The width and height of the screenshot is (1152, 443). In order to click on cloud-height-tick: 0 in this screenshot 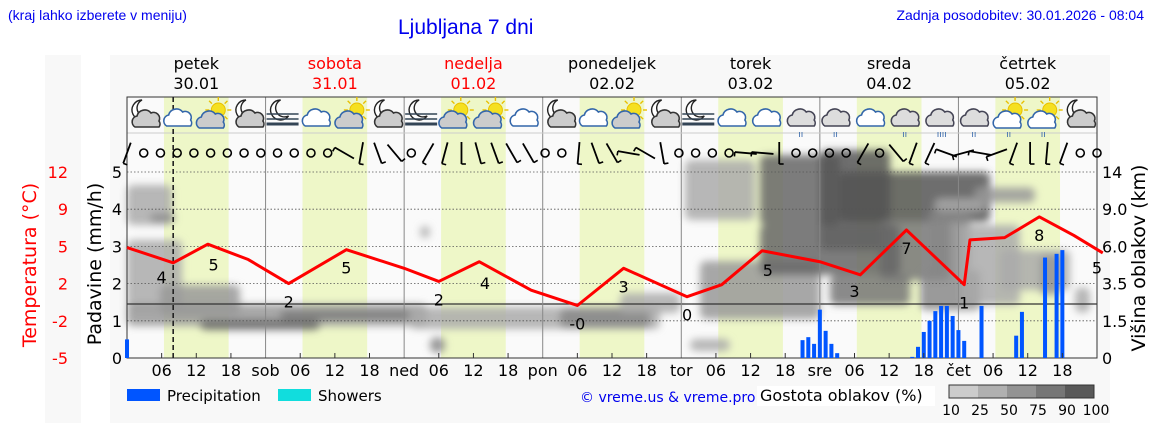, I will do `click(1107, 358)`.